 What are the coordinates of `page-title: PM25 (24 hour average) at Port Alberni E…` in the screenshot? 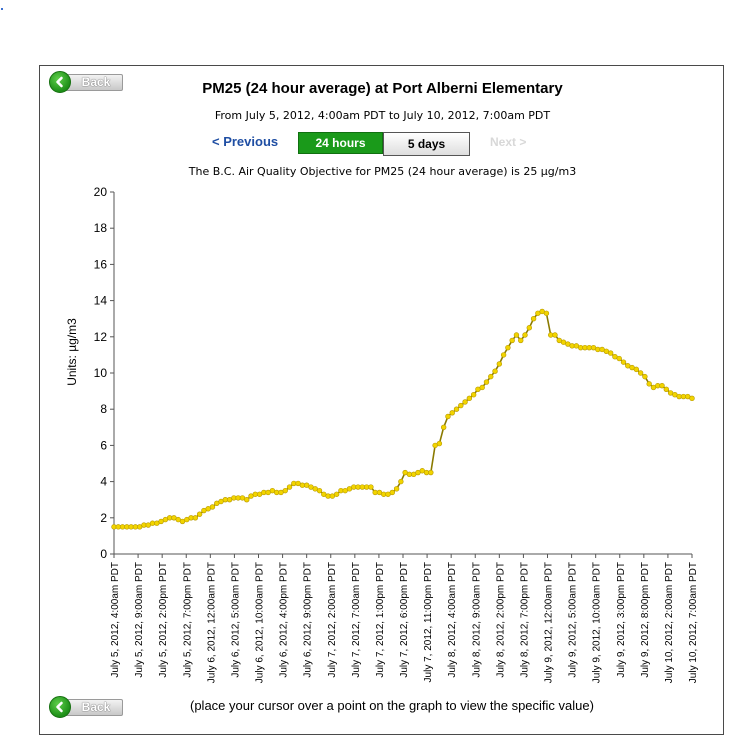 It's located at (382, 88).